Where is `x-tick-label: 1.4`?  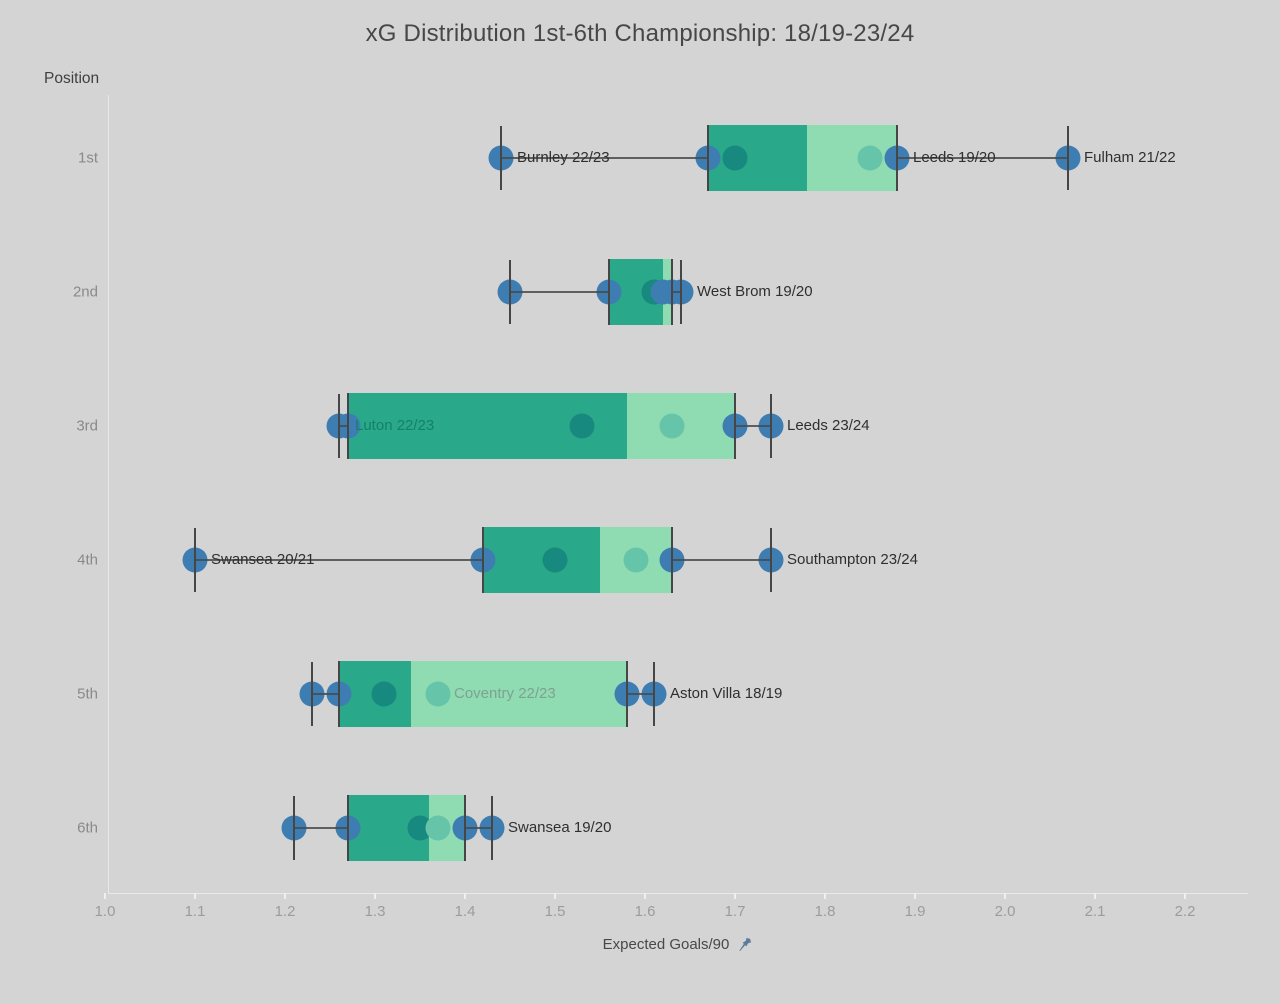 x-tick-label: 1.4 is located at coordinates (465, 911).